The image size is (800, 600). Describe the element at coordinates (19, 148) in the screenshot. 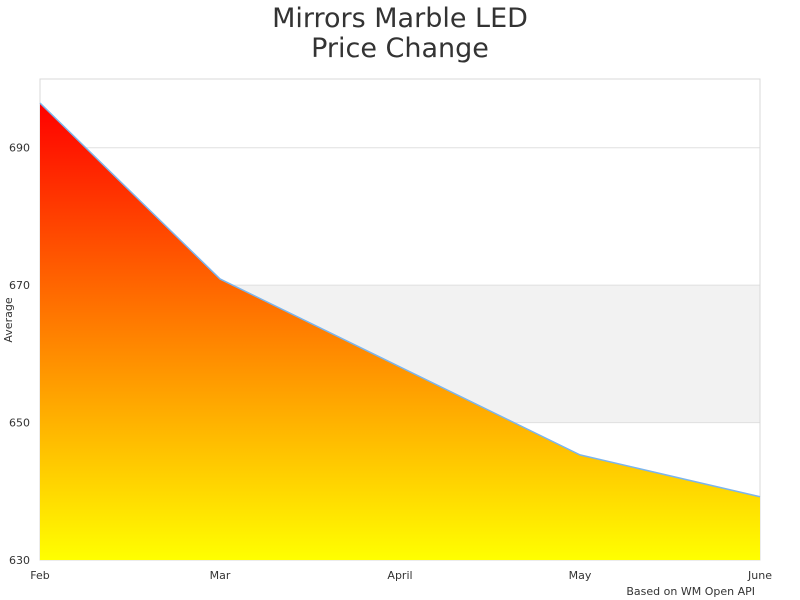

I see `y-tick-label: 690` at that location.